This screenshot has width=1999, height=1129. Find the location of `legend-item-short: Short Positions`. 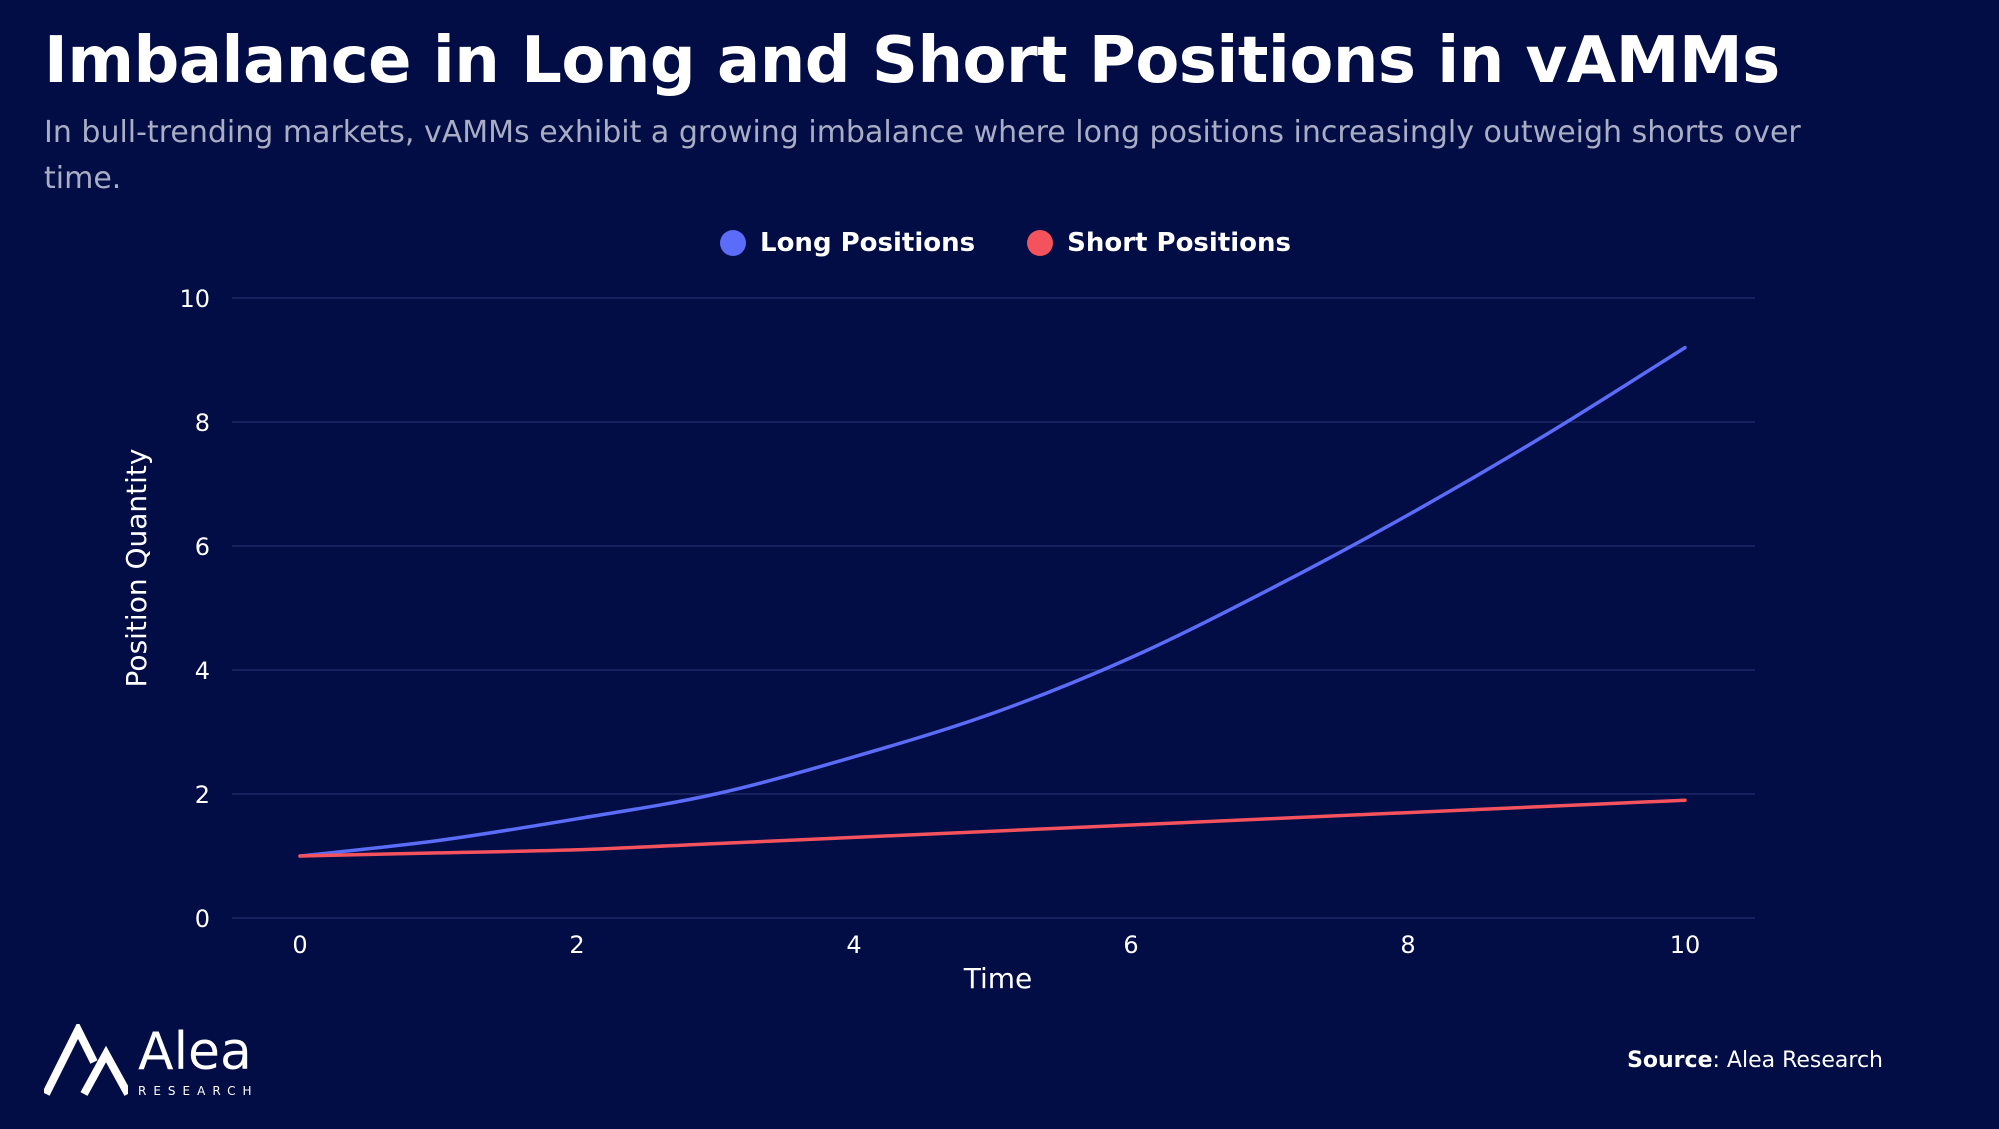

legend-item-short: Short Positions is located at coordinates (1159, 243).